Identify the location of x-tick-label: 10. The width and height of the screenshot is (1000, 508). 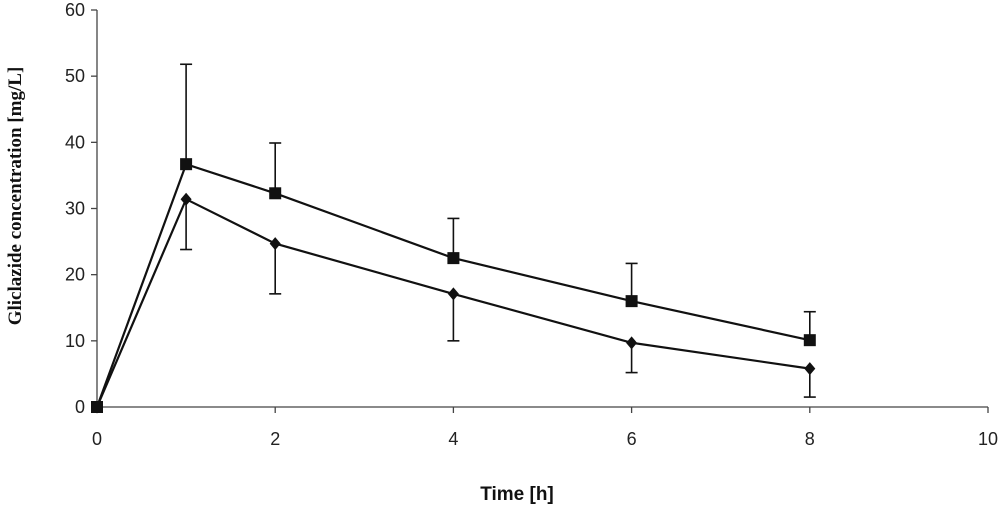
(988, 439).